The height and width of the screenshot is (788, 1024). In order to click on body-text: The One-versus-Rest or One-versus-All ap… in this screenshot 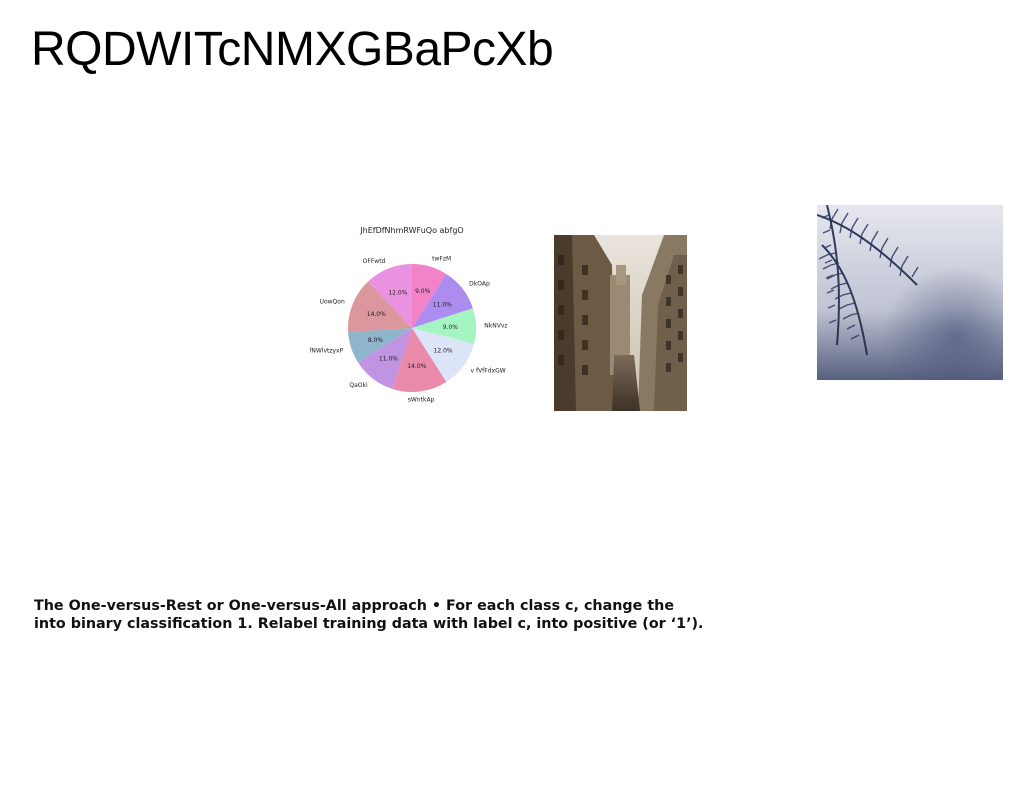, I will do `click(369, 615)`.